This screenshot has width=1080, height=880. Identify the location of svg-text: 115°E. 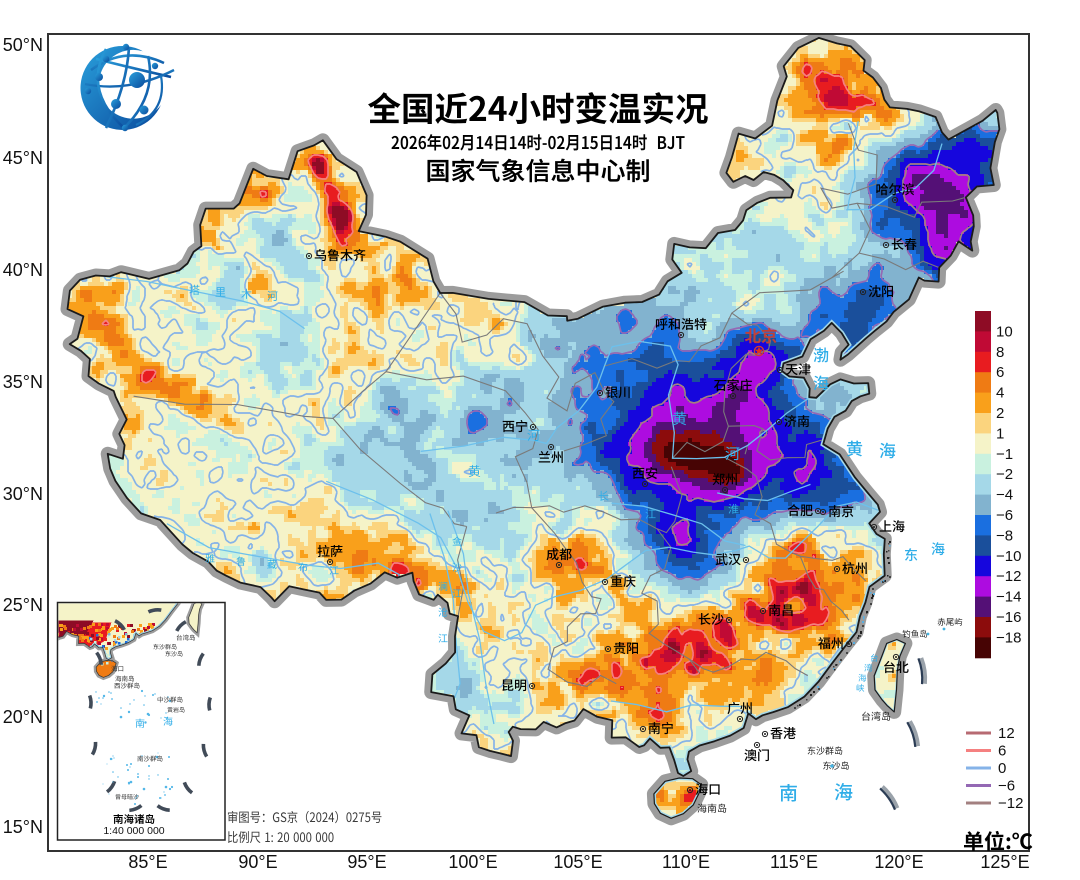
(794, 862).